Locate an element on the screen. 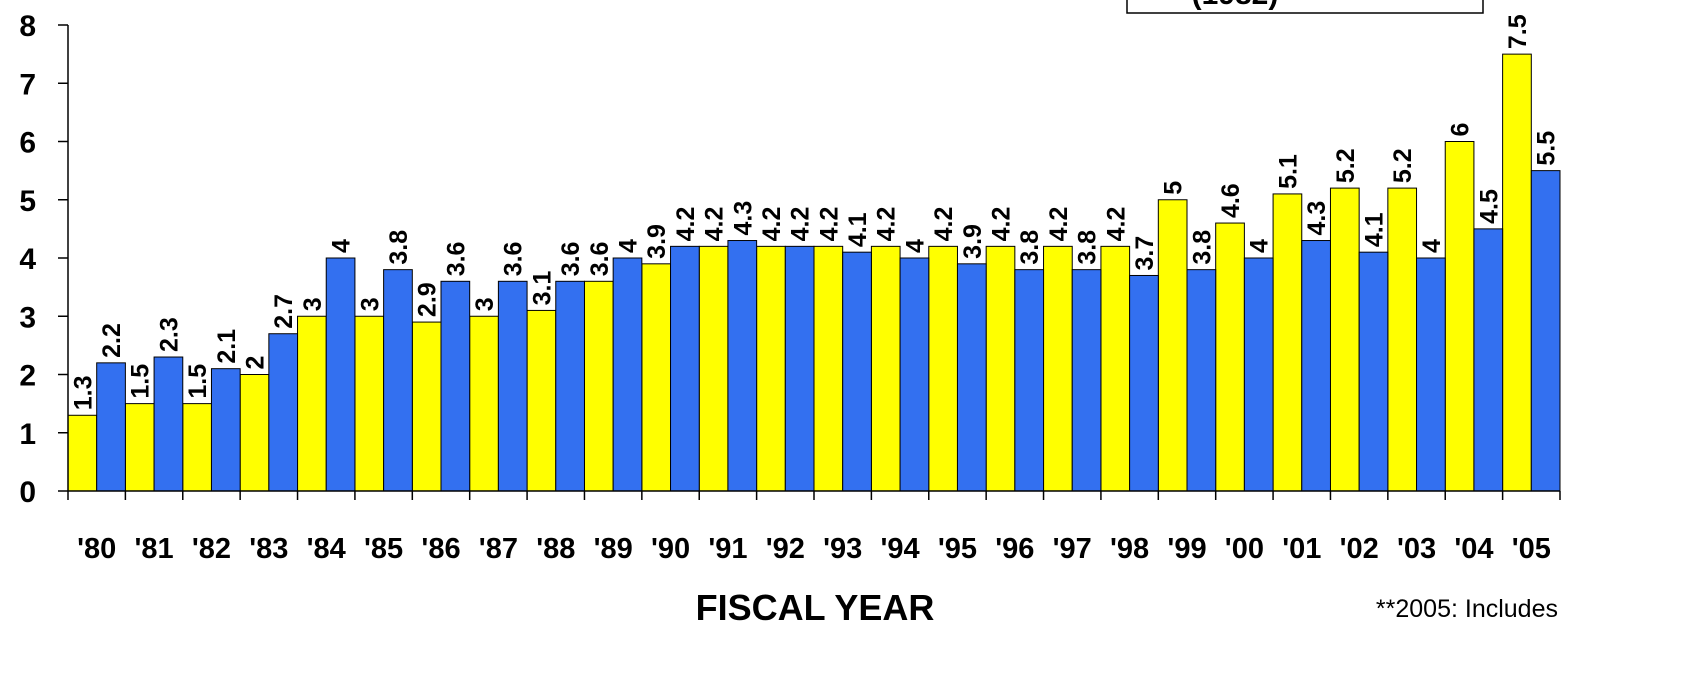 This screenshot has width=1691, height=679. x-tick-label: '93 is located at coordinates (842, 549).